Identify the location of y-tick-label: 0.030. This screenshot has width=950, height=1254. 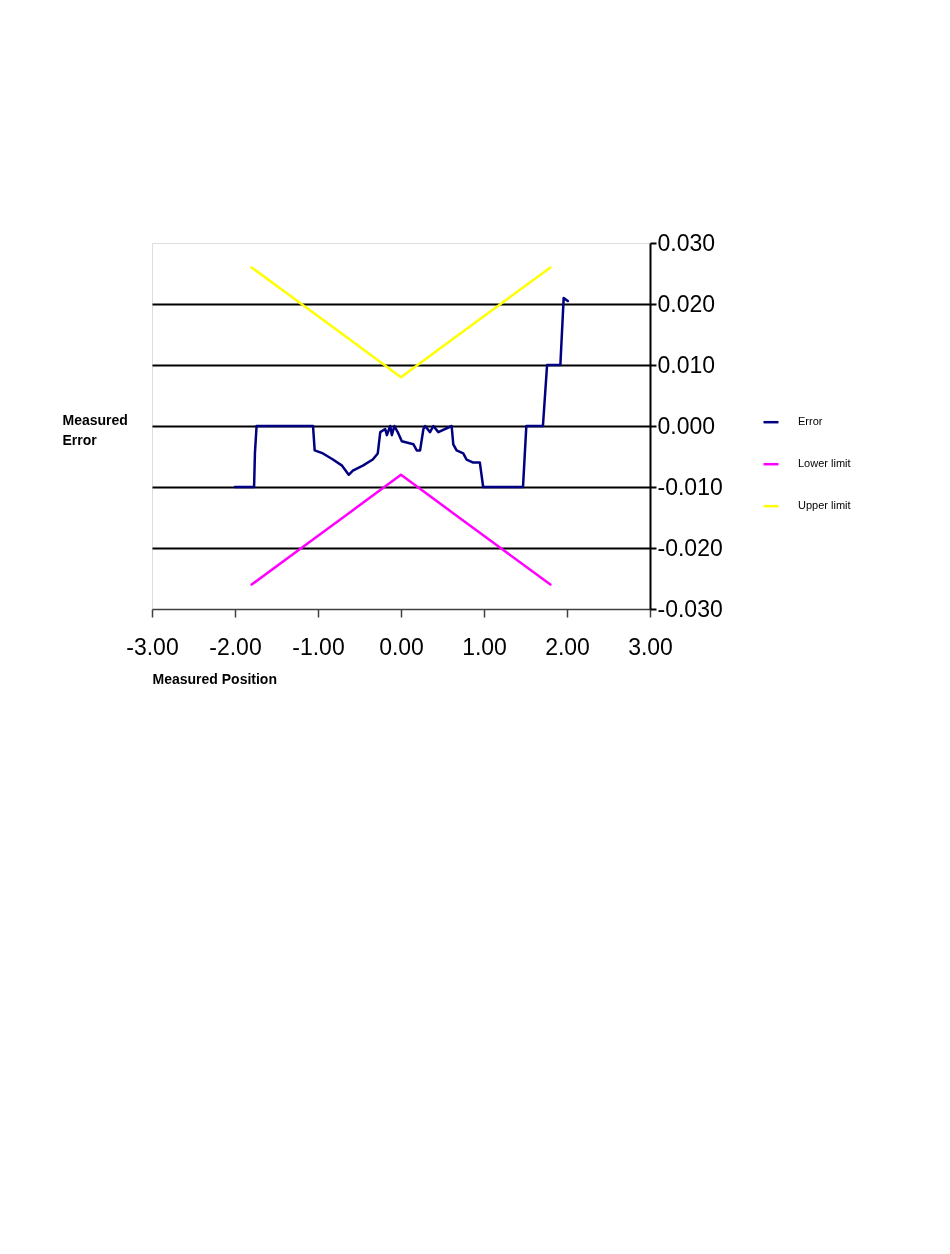
(686, 242).